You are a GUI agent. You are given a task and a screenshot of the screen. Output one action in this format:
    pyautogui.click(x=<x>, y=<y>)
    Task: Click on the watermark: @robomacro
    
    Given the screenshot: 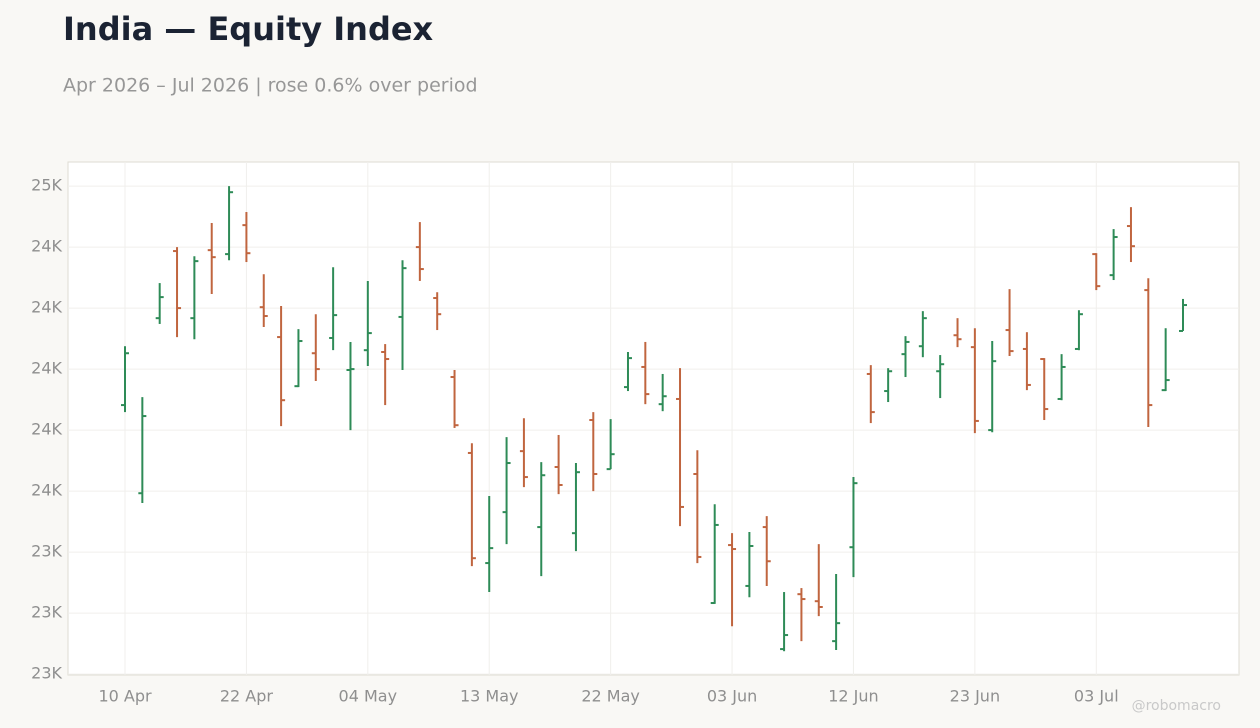 What is the action you would take?
    pyautogui.click(x=1176, y=706)
    